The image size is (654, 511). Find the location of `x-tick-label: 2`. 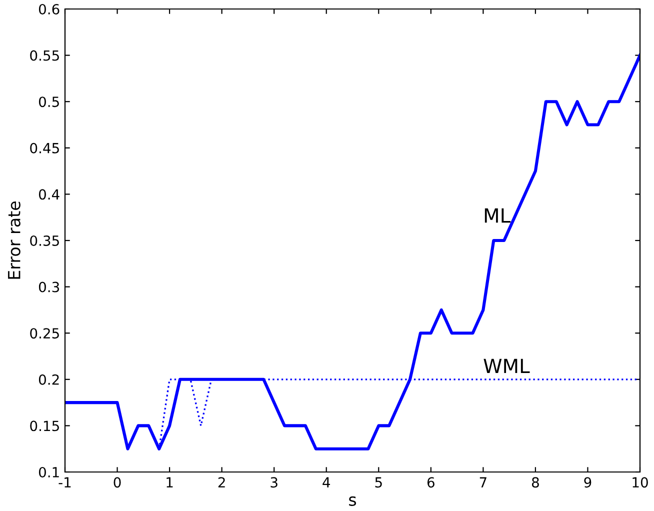

x-tick-label: 2 is located at coordinates (221, 482).